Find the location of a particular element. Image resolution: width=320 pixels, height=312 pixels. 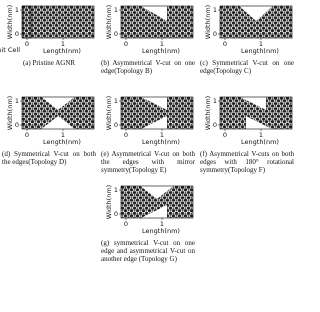

caption: (a) Pristine AGNR is located at coordinates (49, 63).